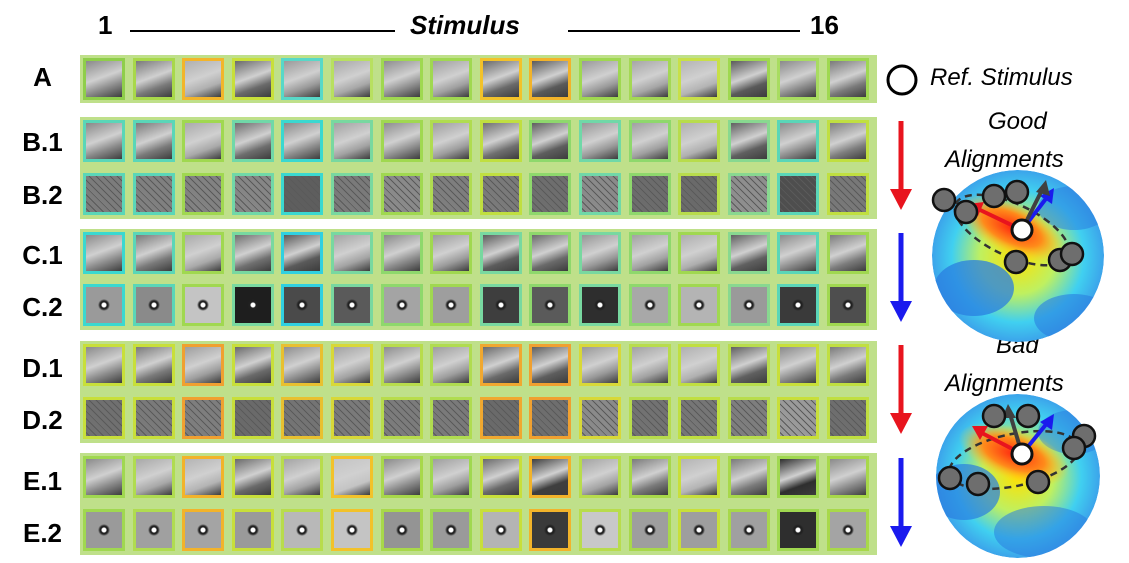 The image size is (1129, 563). What do you see at coordinates (478, 279) in the screenshot?
I see `stimulus-group-c` at bounding box center [478, 279].